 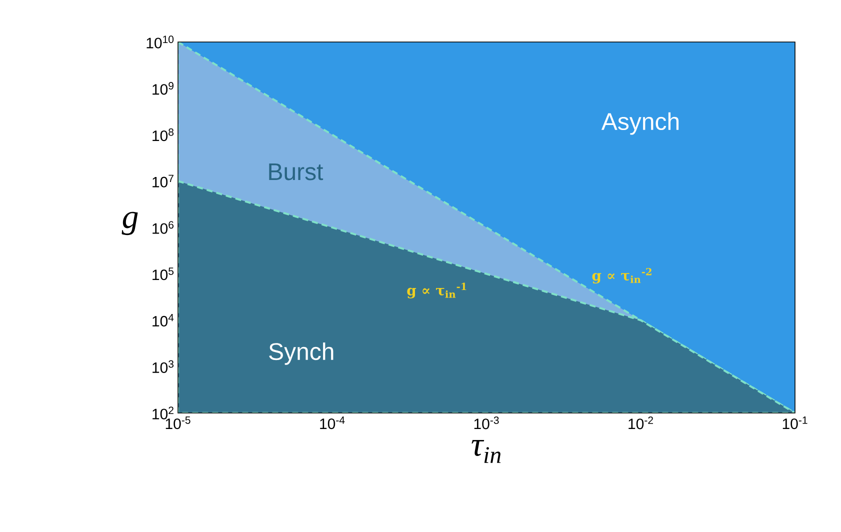 I want to click on annotation: g ∝ τ$_{in}$-2, so click(x=622, y=276).